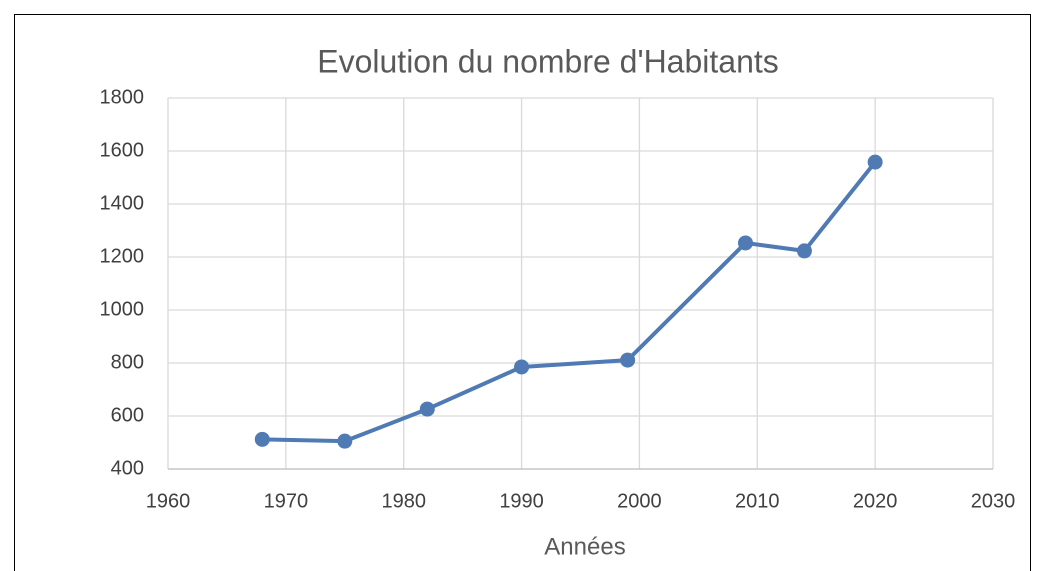 The height and width of the screenshot is (571, 1038). What do you see at coordinates (548, 61) in the screenshot?
I see `chart-title: Evolution du nombre d'Habitants` at bounding box center [548, 61].